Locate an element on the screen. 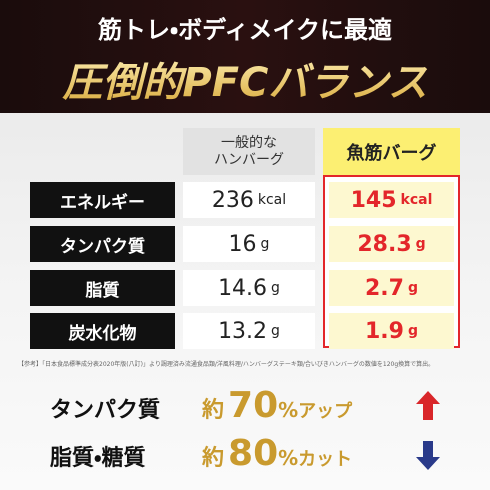 The height and width of the screenshot is (490, 490). value: 28.3 is located at coordinates (384, 244).